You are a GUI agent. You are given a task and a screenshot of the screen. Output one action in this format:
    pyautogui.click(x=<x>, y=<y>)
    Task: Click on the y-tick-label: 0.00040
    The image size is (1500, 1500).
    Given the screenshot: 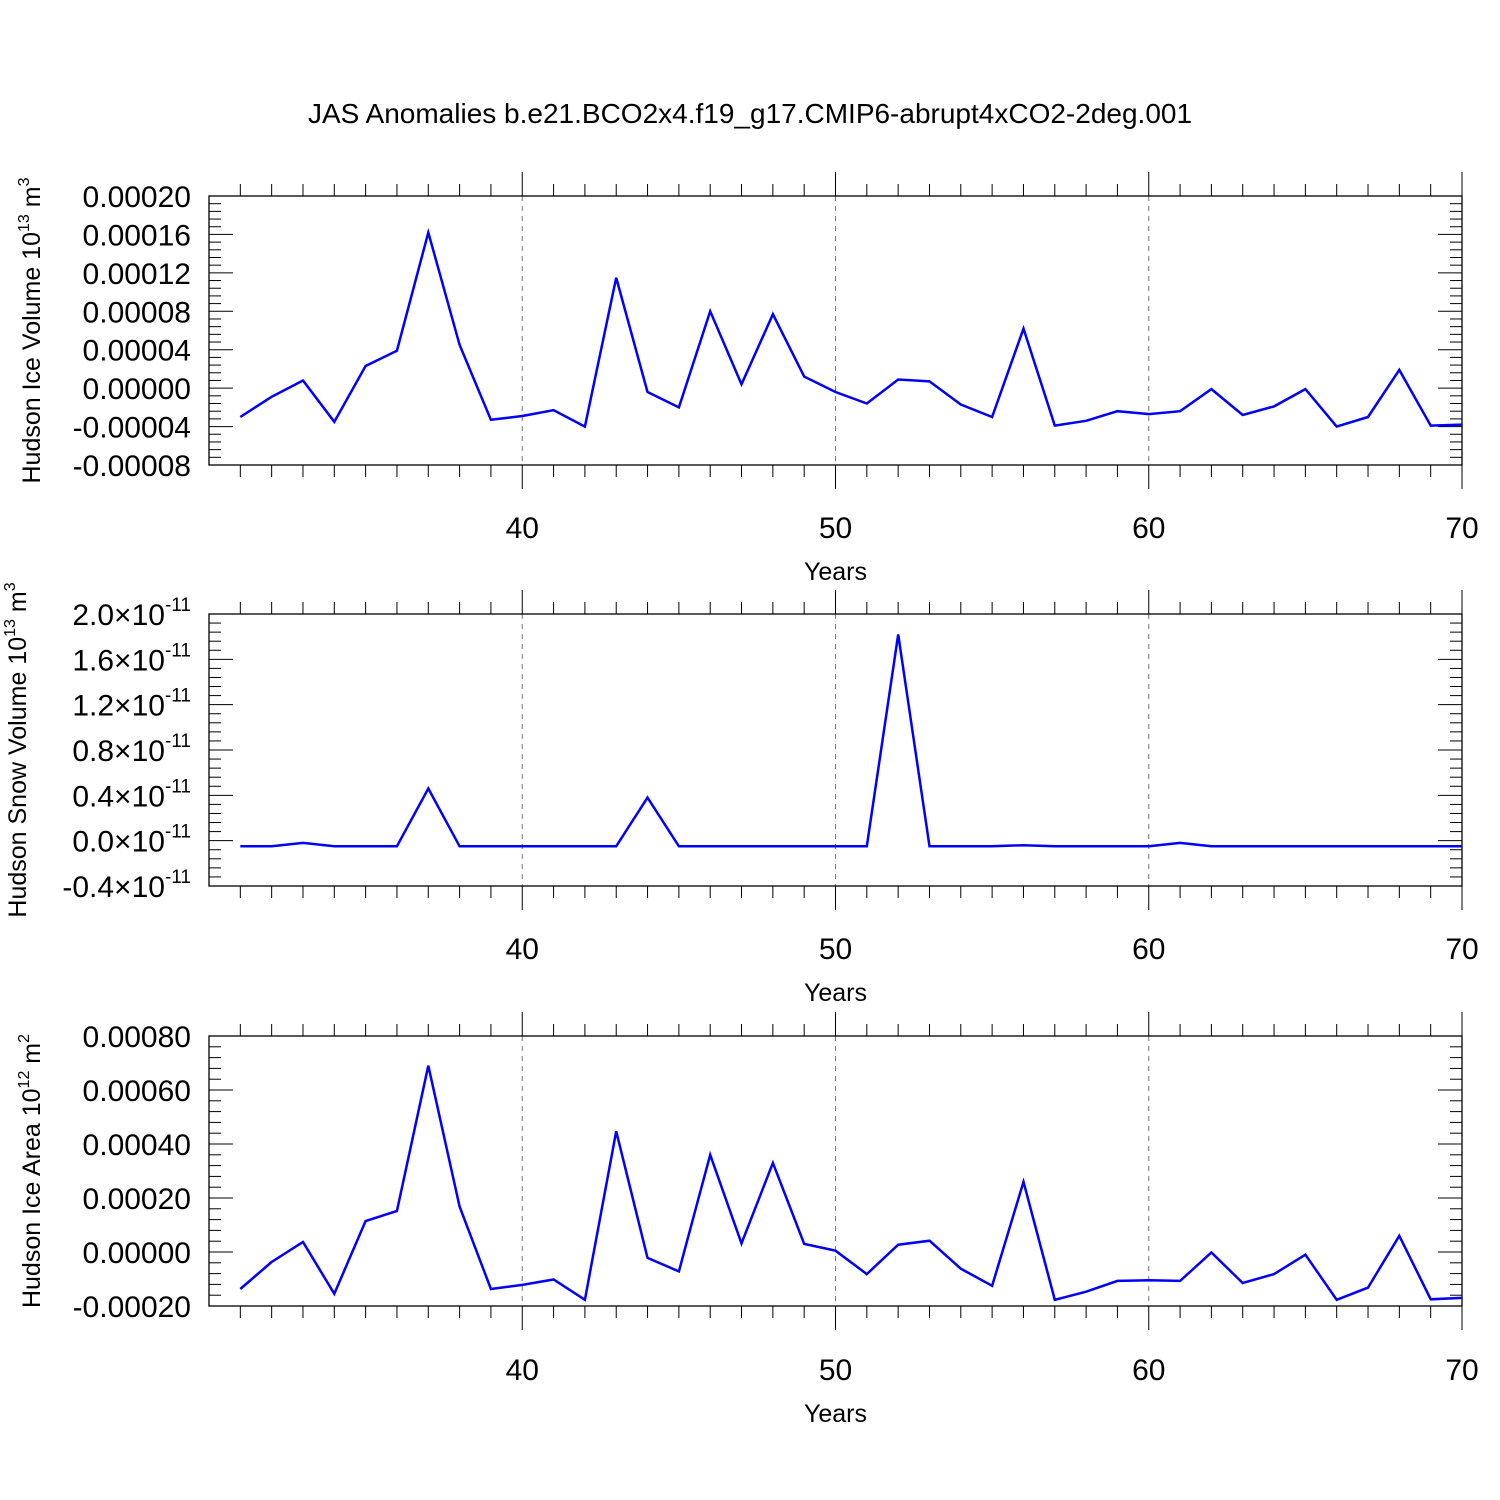 What is the action you would take?
    pyautogui.click(x=137, y=1145)
    